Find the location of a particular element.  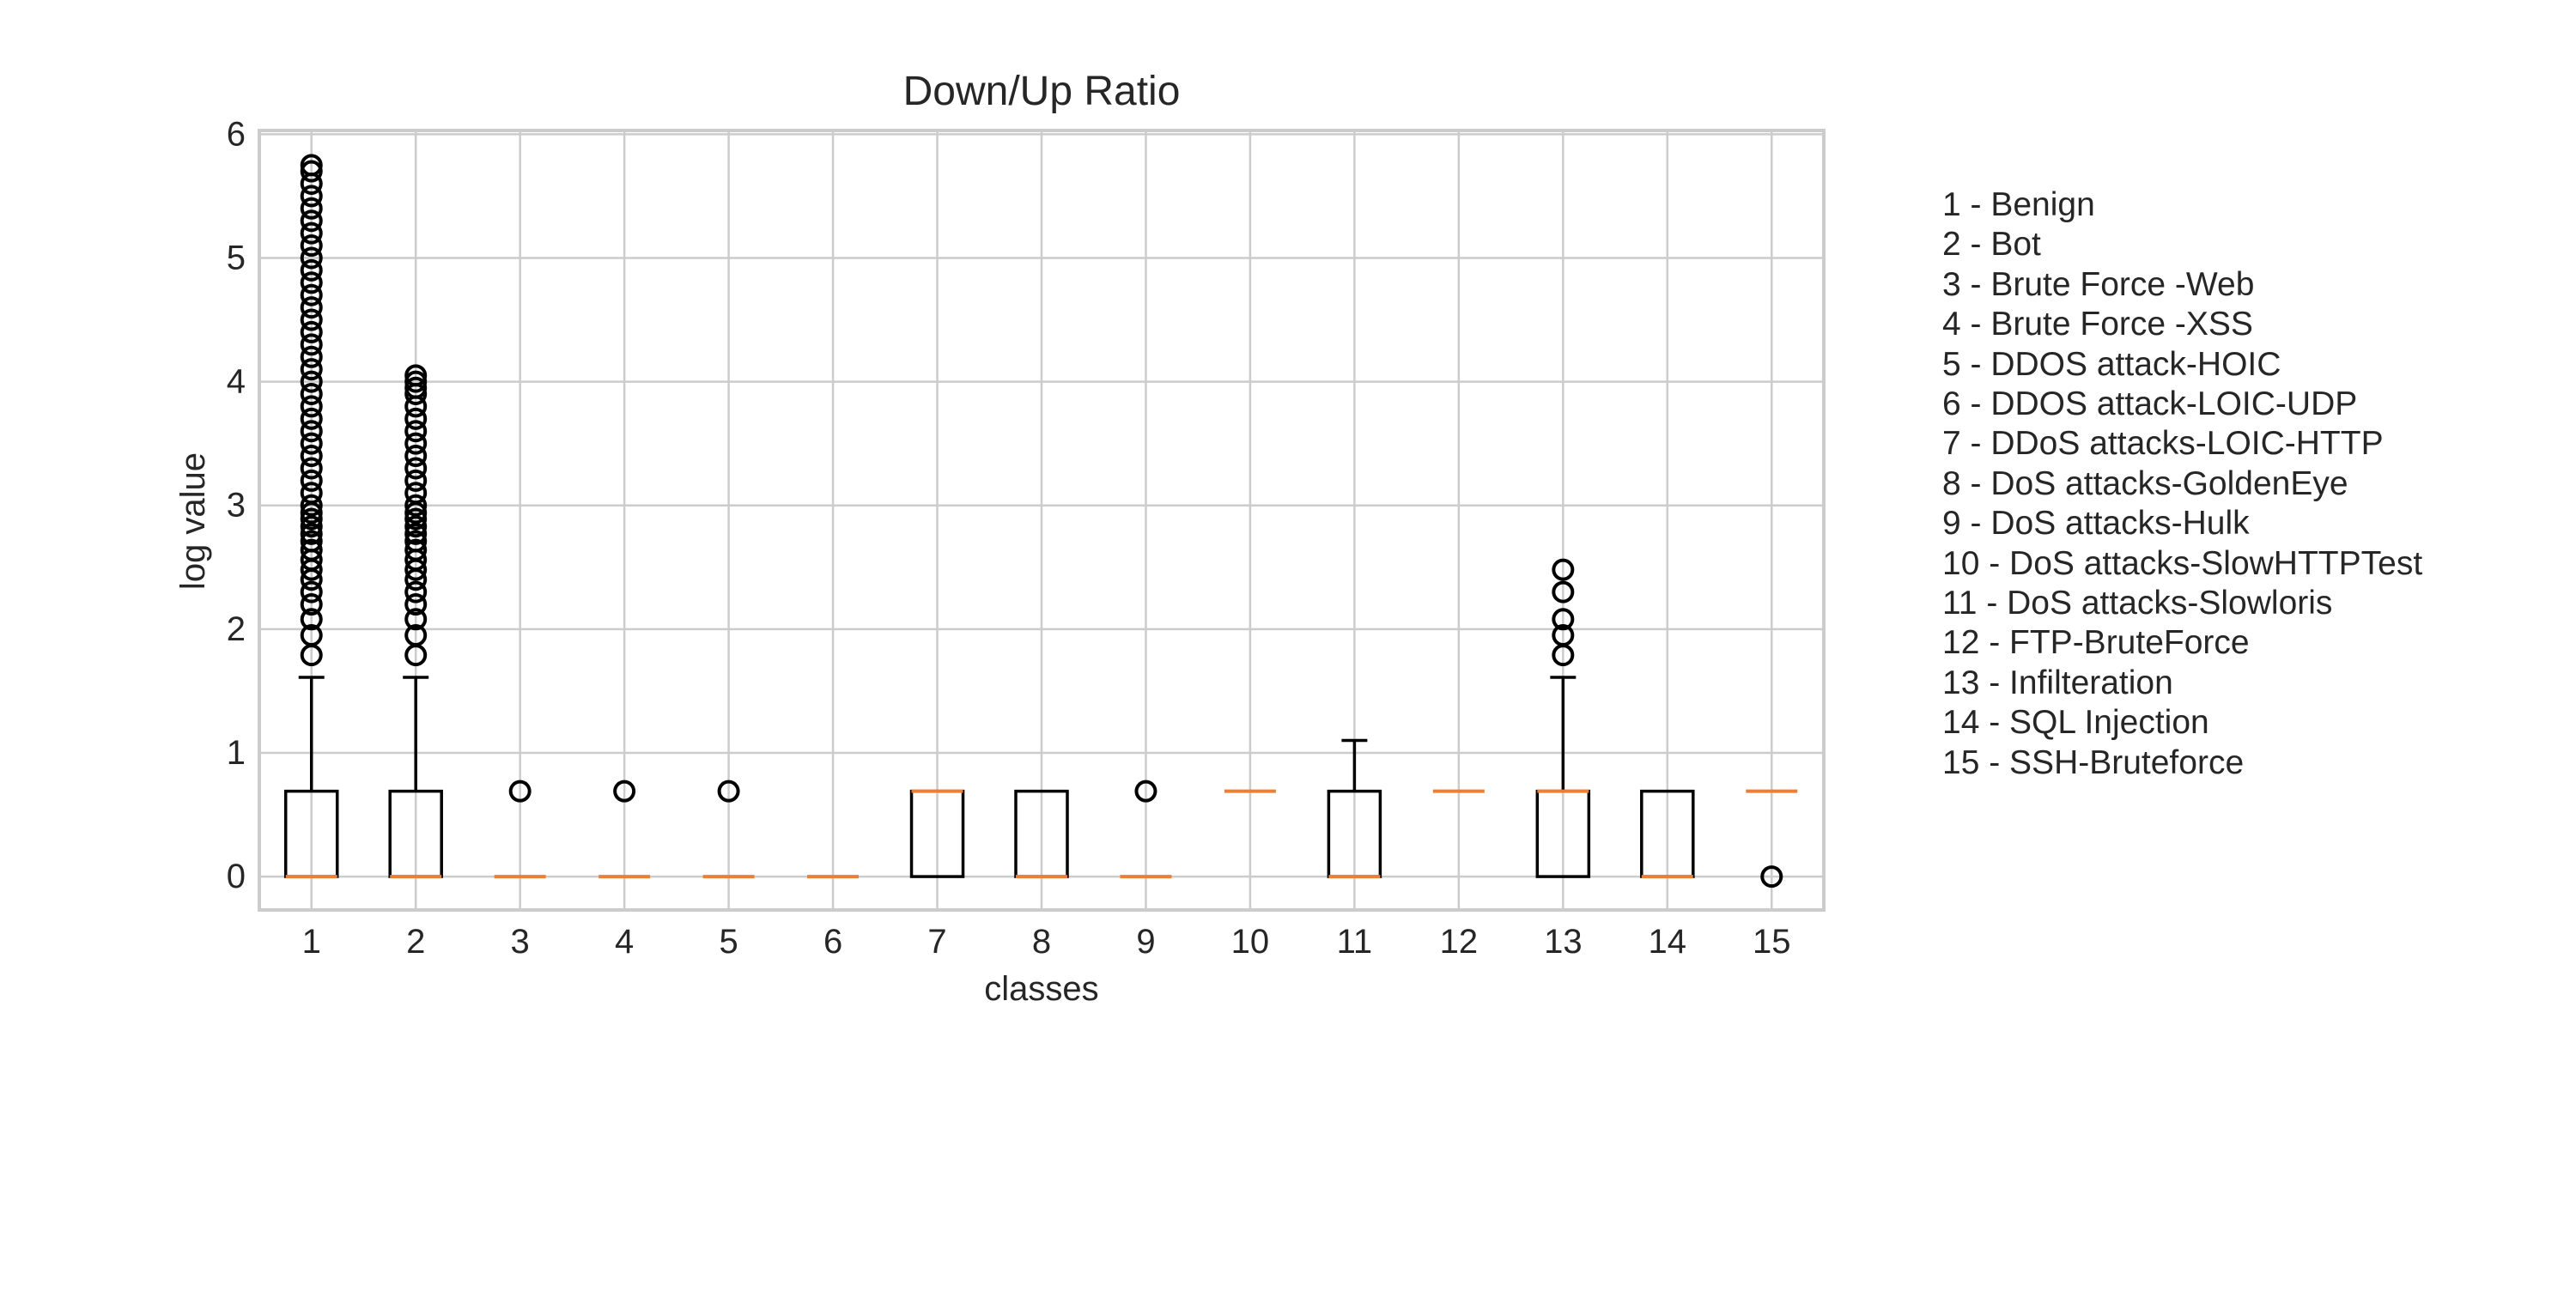

x-tick-label: 5 is located at coordinates (728, 942).